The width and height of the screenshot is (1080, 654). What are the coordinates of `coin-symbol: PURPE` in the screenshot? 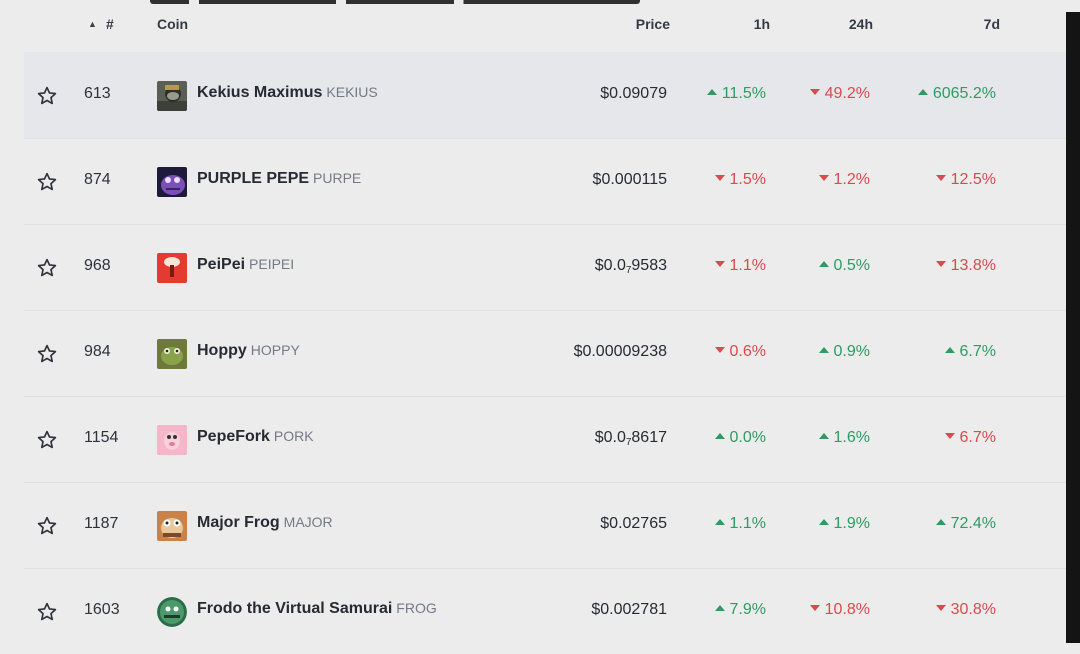 It's located at (337, 178).